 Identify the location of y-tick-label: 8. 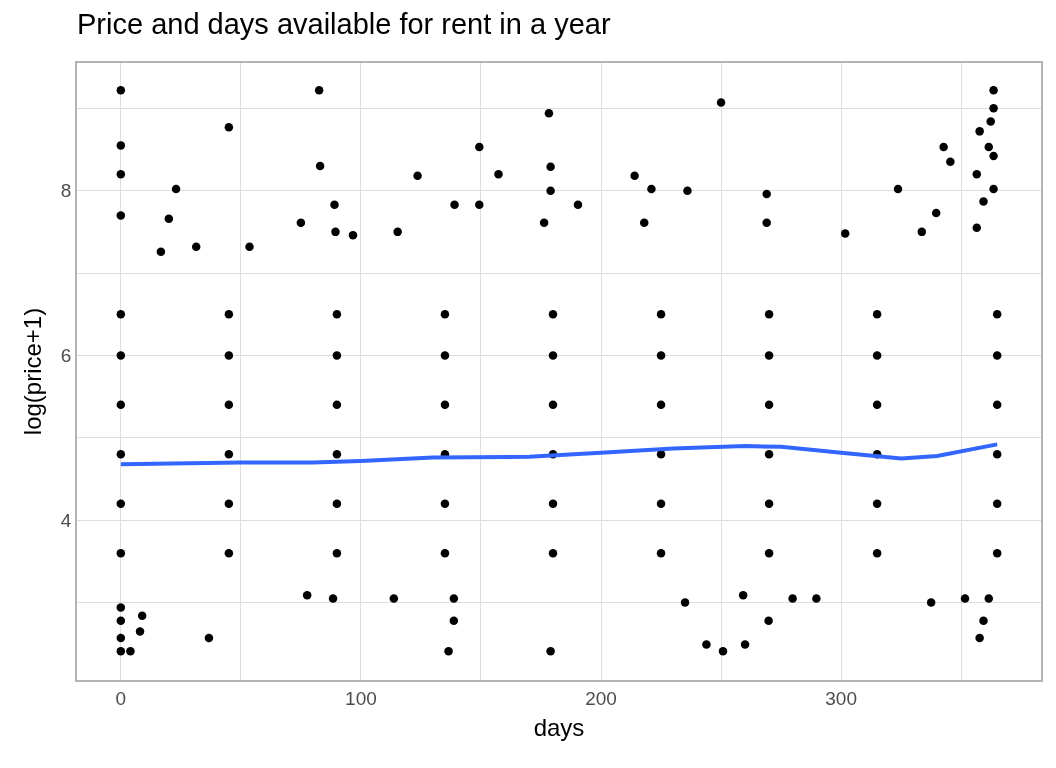
(66, 191).